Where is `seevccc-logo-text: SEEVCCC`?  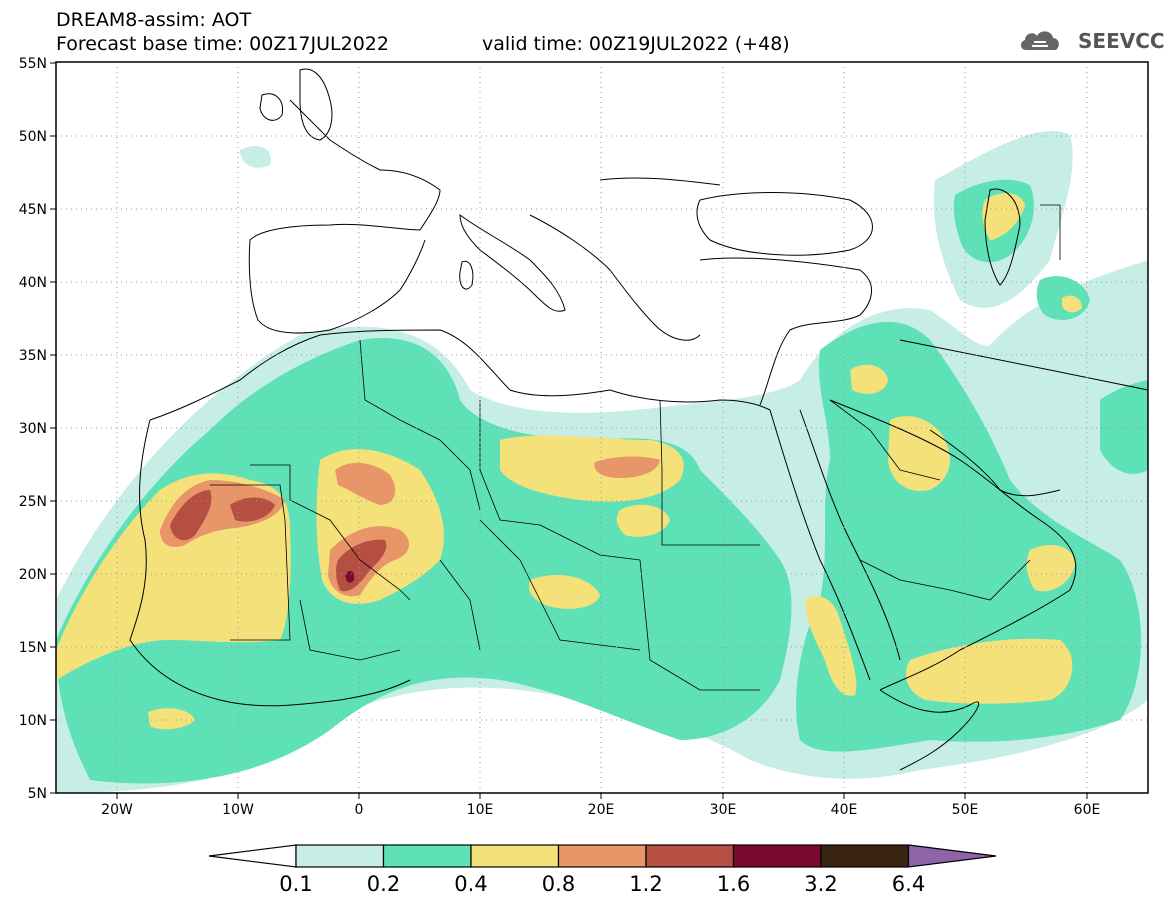 seevccc-logo-text: SEEVCCC is located at coordinates (1121, 41).